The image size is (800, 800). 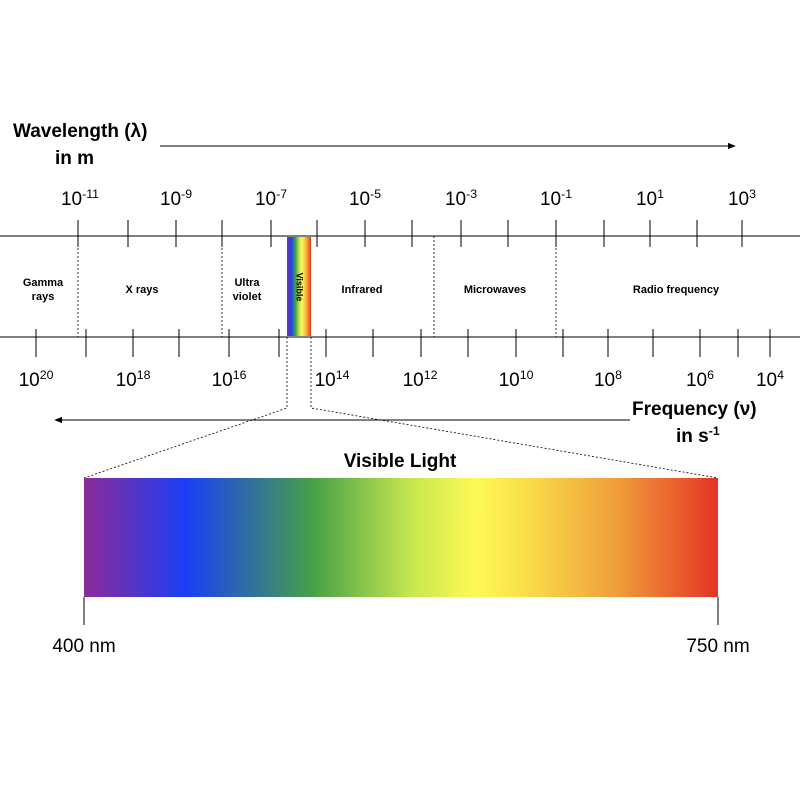 I want to click on frequency-label: 1020, so click(x=36, y=379).